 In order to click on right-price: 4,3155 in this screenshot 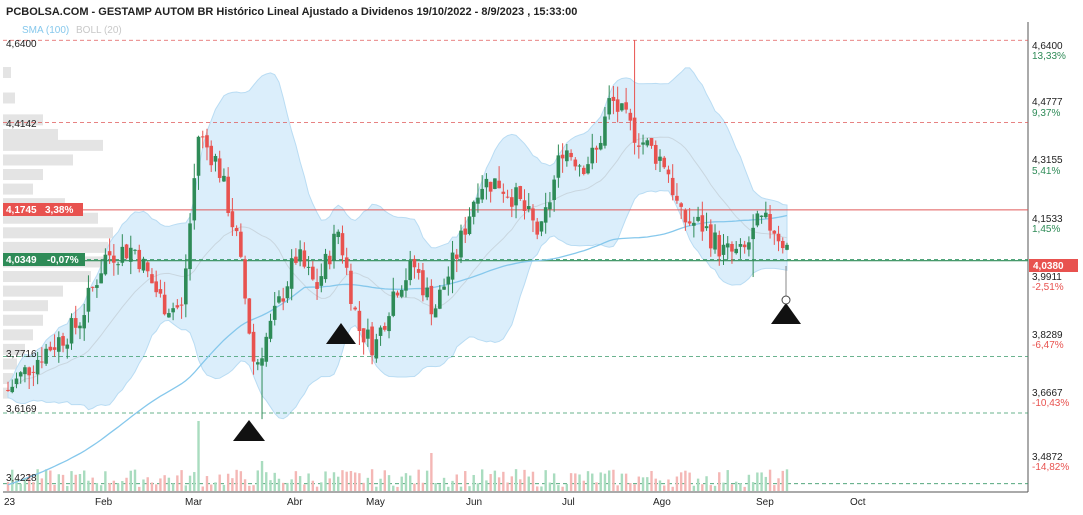, I will do `click(1047, 160)`.